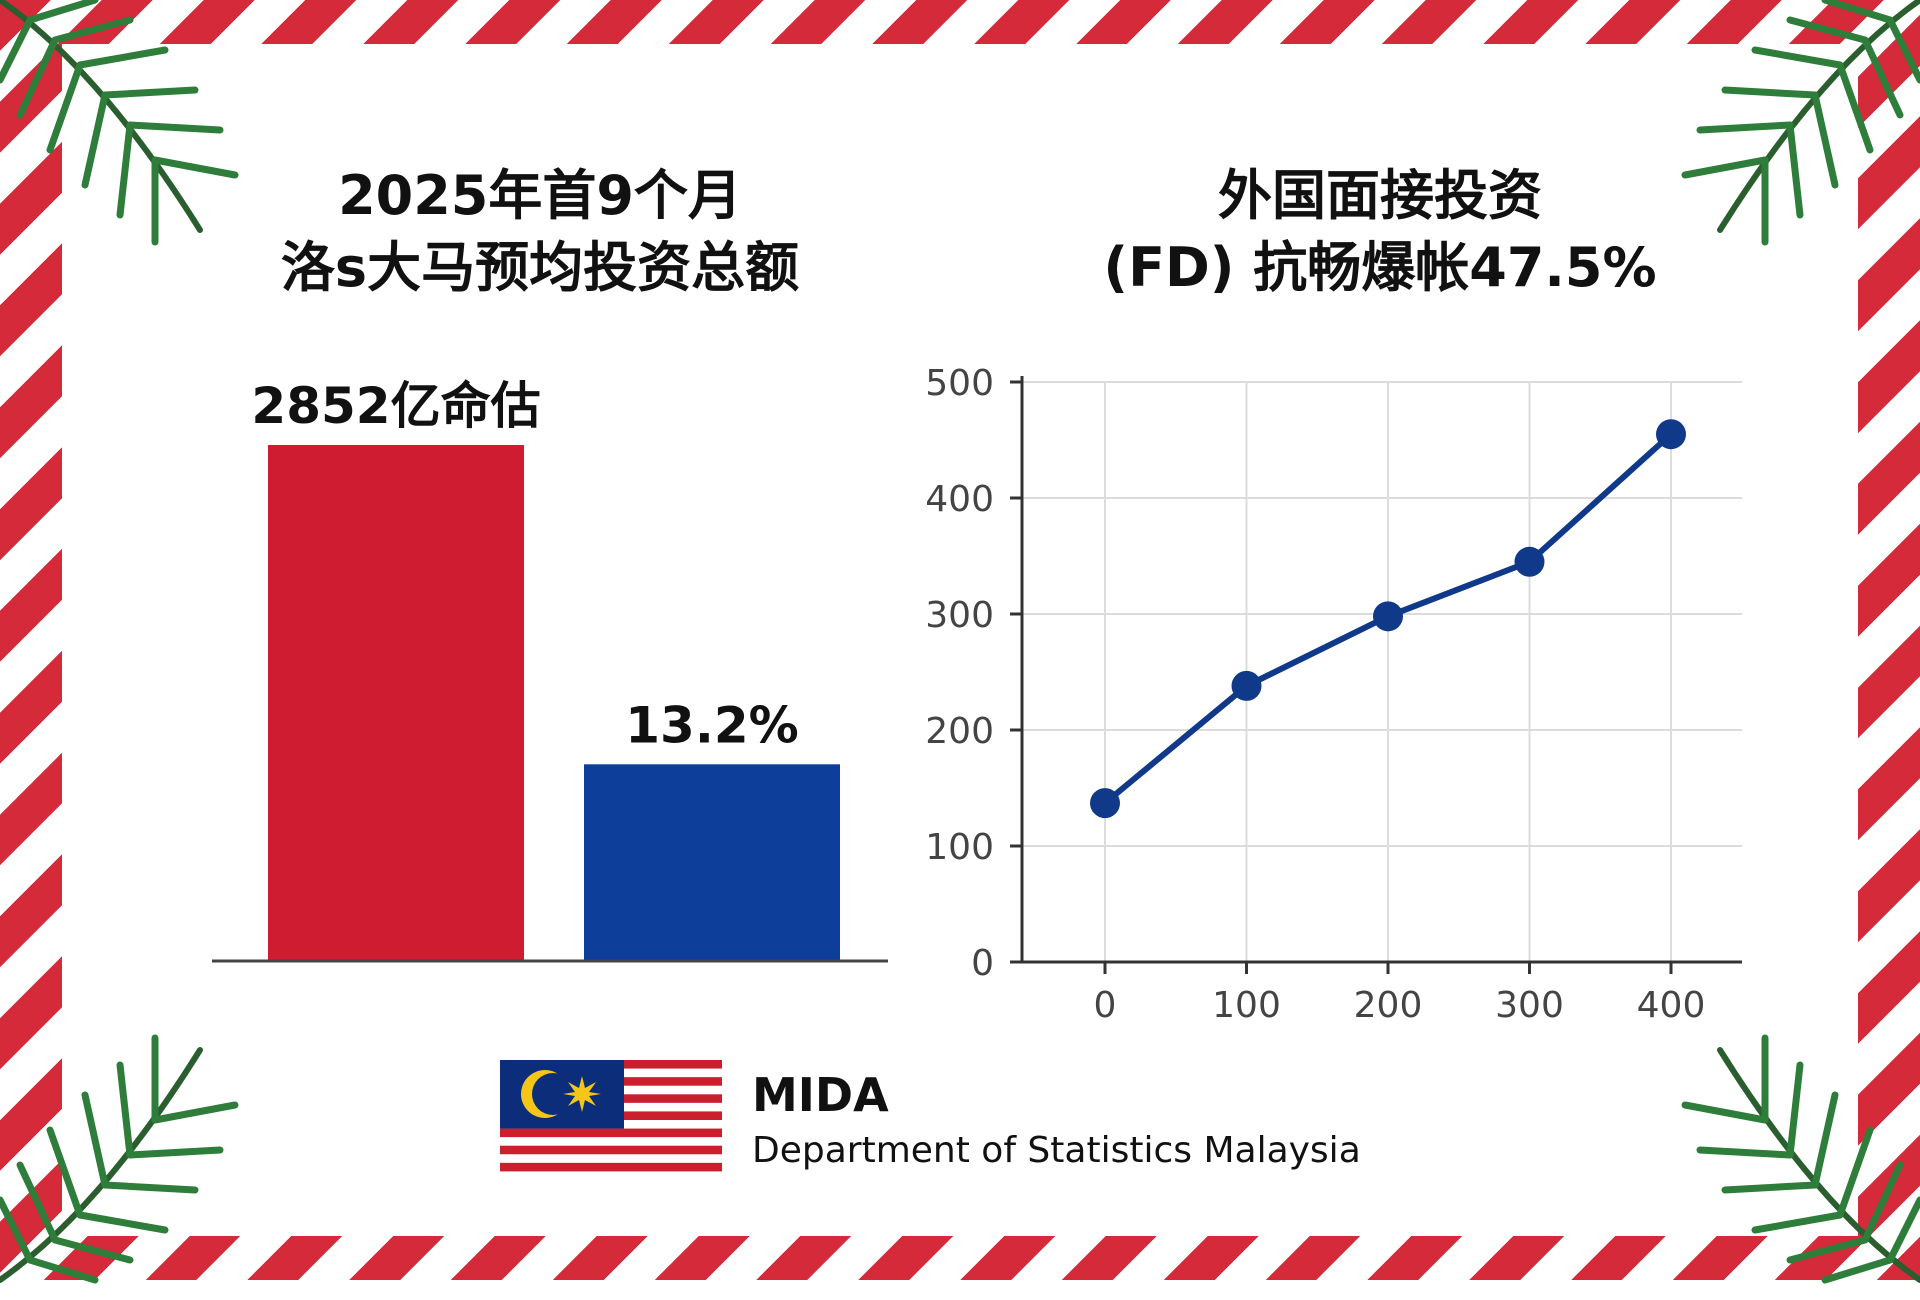  I want to click on y-tick-label: 300, so click(959, 615).